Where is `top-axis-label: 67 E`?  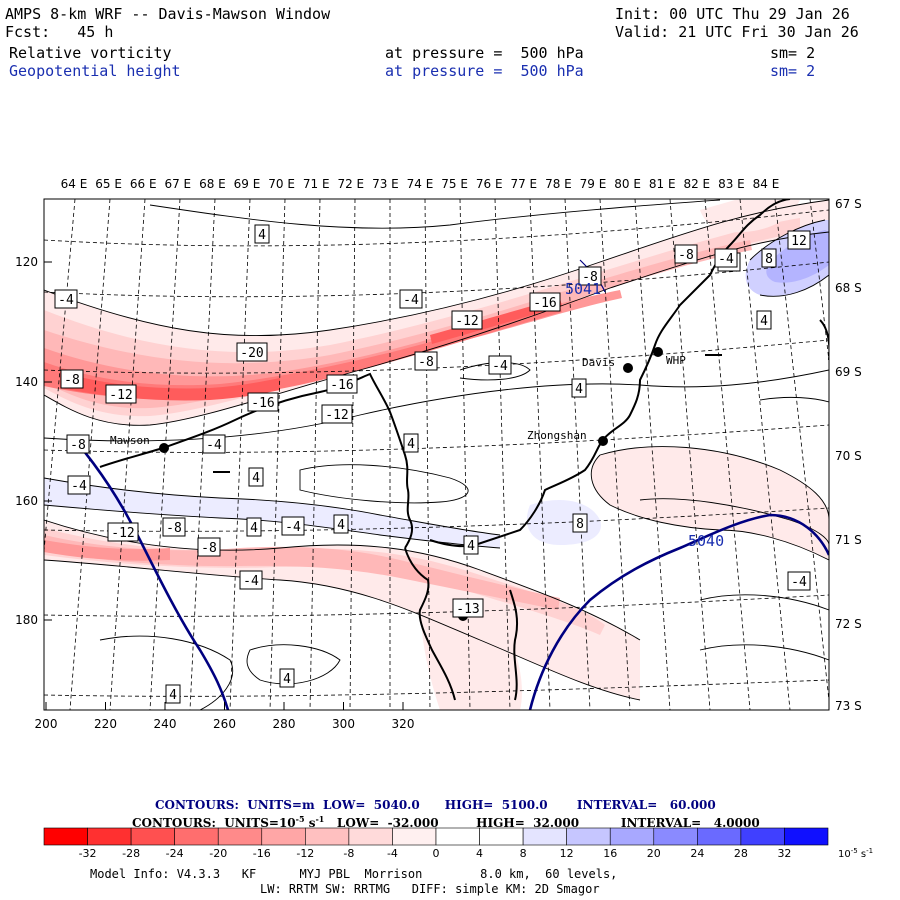 top-axis-label: 67 E is located at coordinates (177, 184).